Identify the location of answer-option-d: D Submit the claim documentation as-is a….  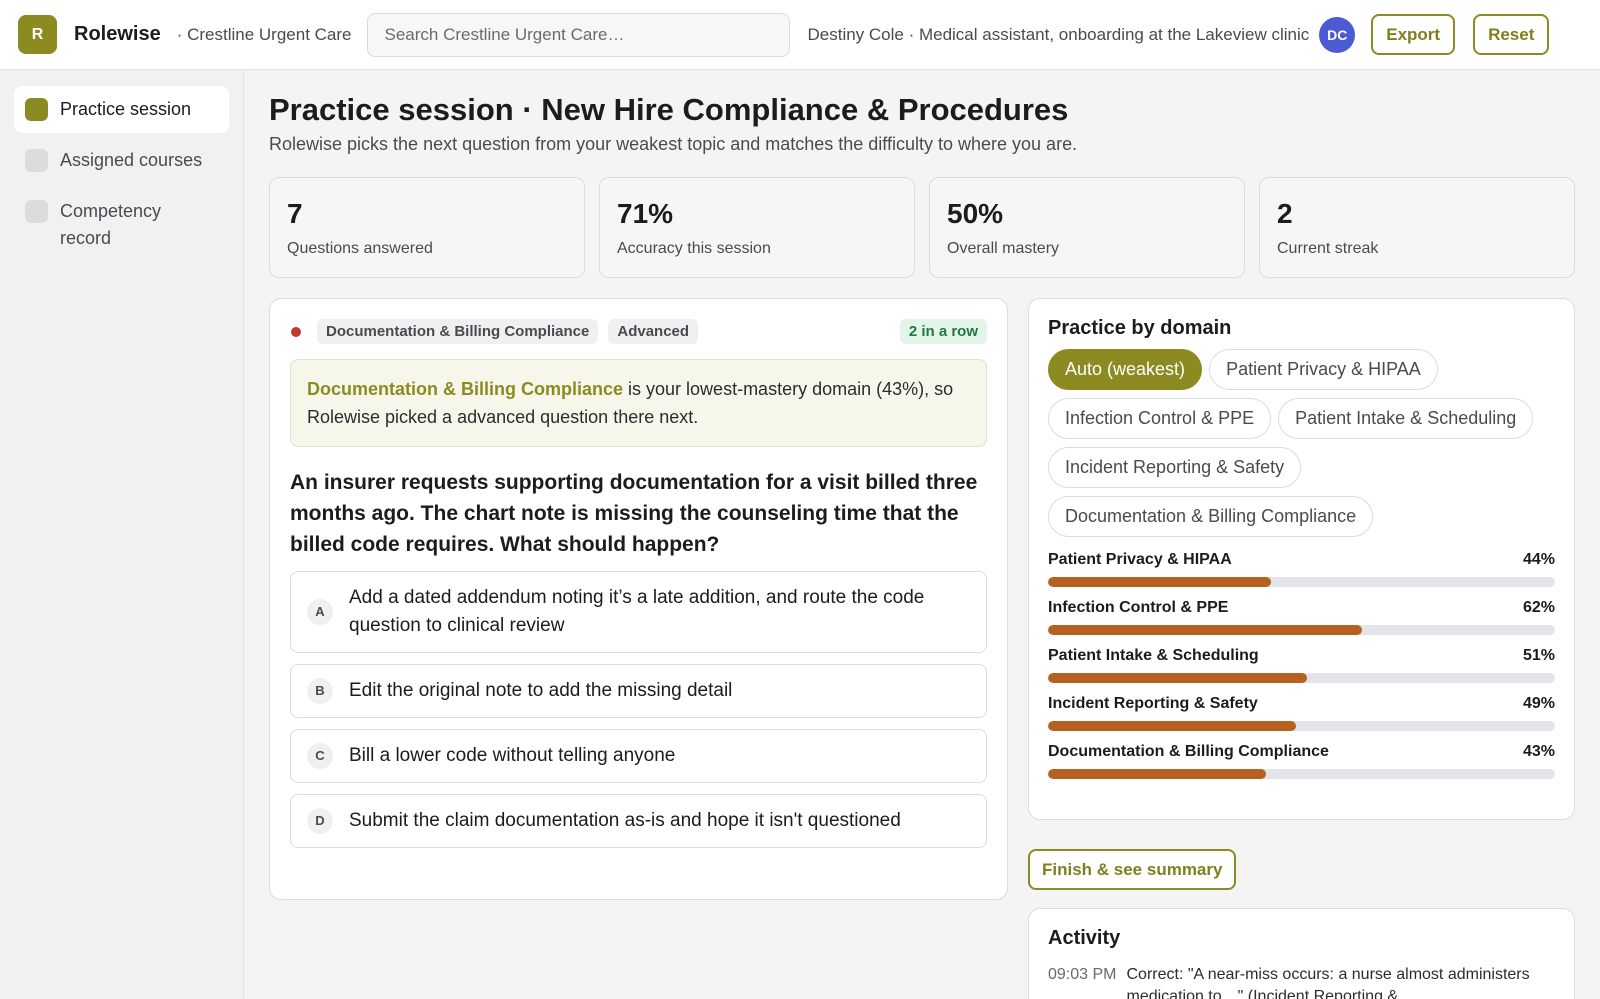
(638, 821).